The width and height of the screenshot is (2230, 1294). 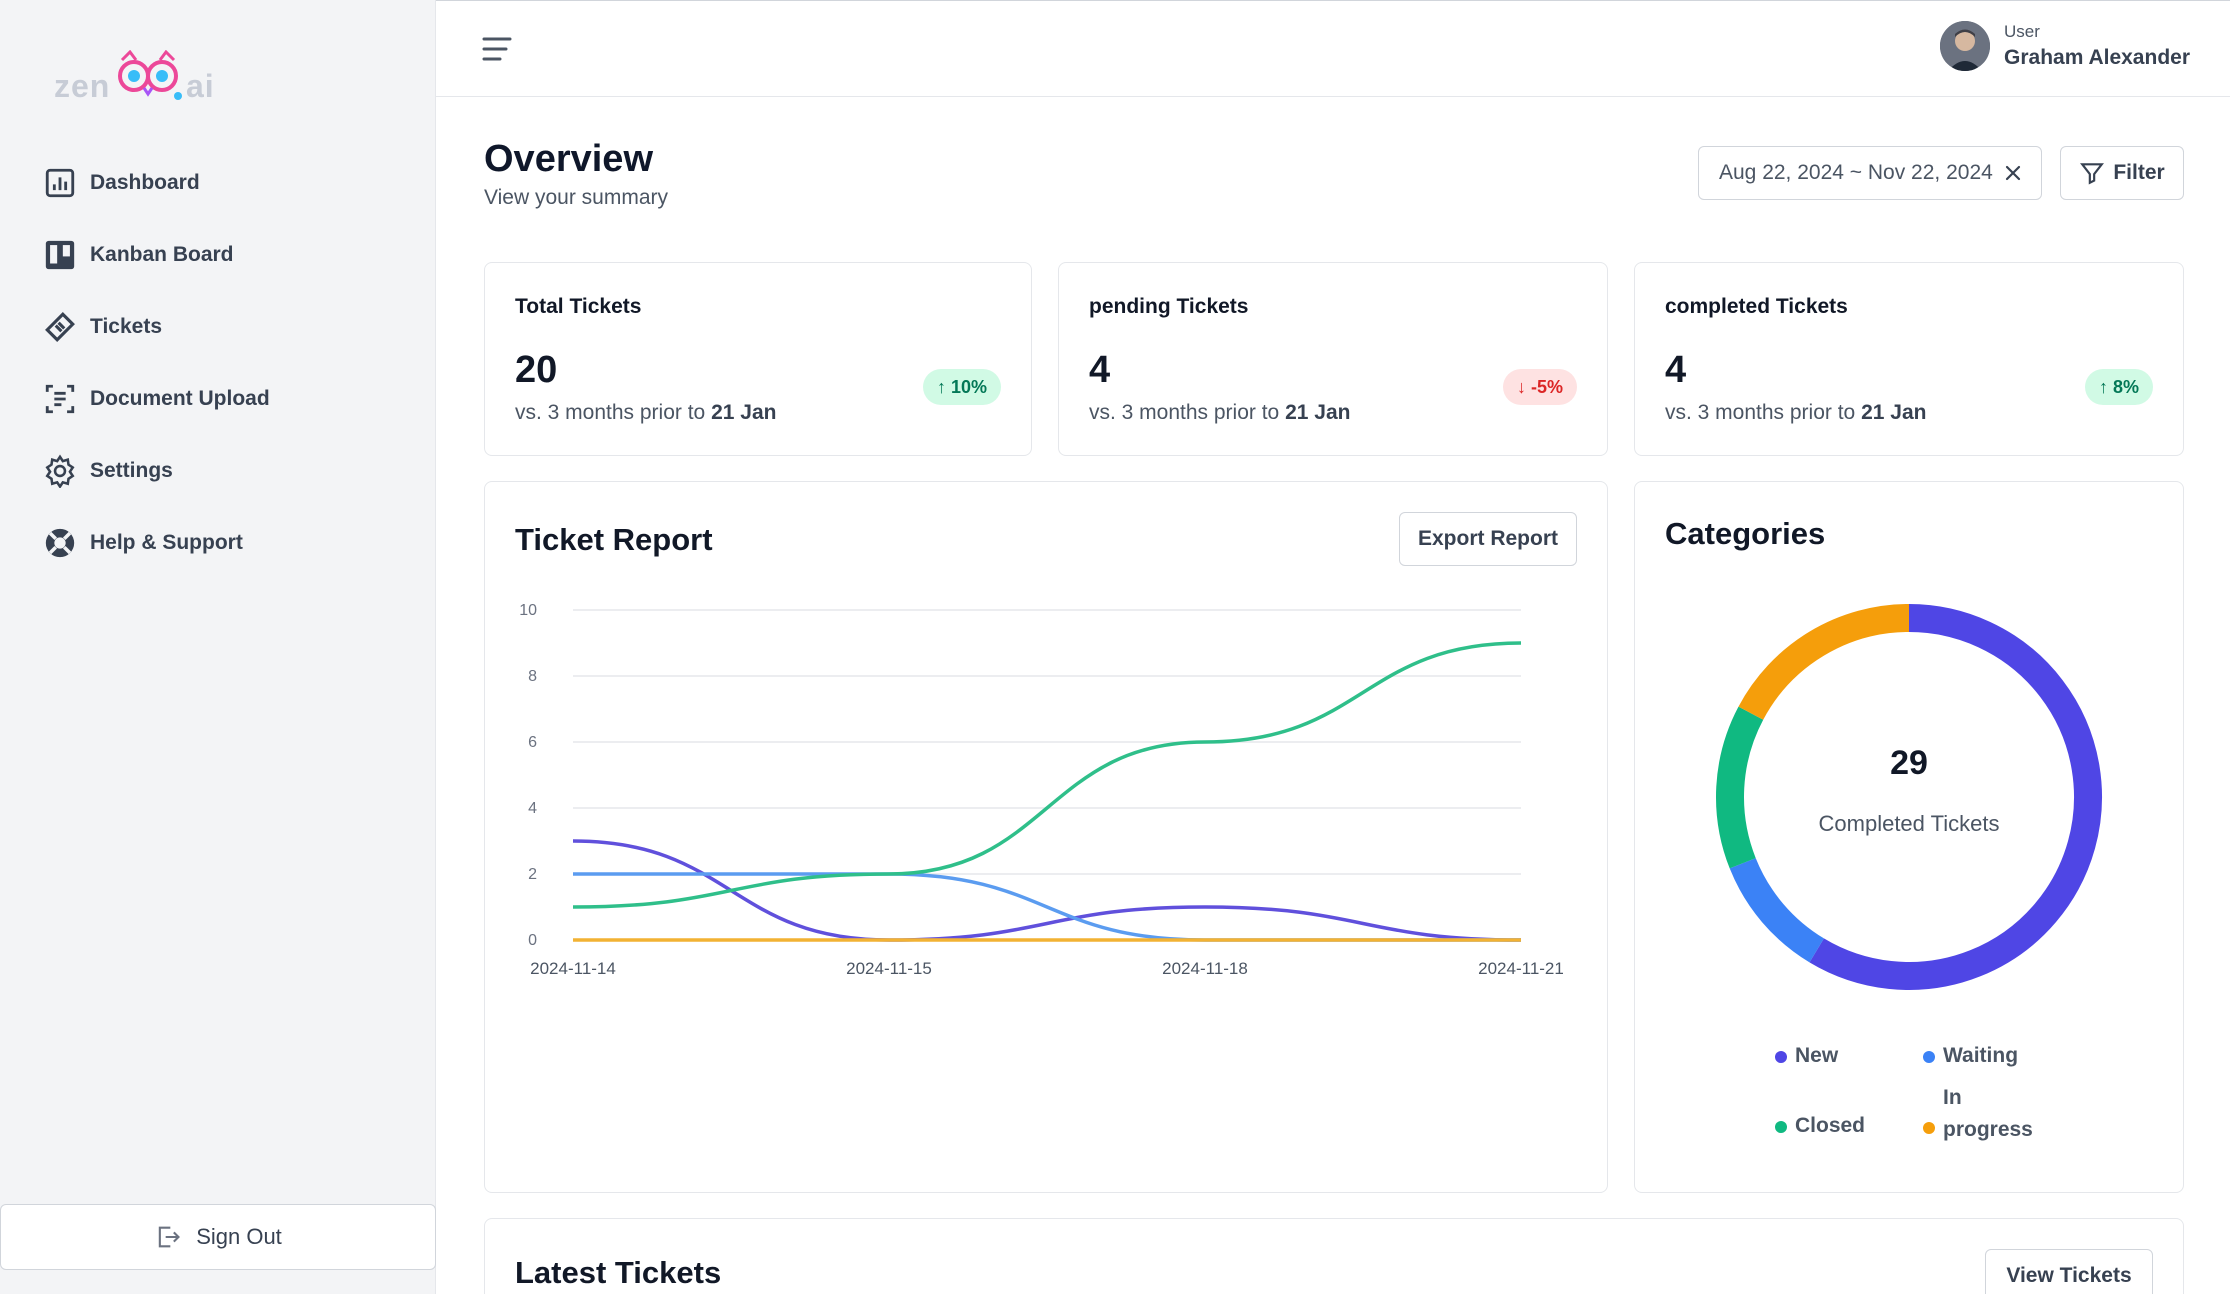 I want to click on arrow-down-icon: ↓, so click(x=1523, y=386).